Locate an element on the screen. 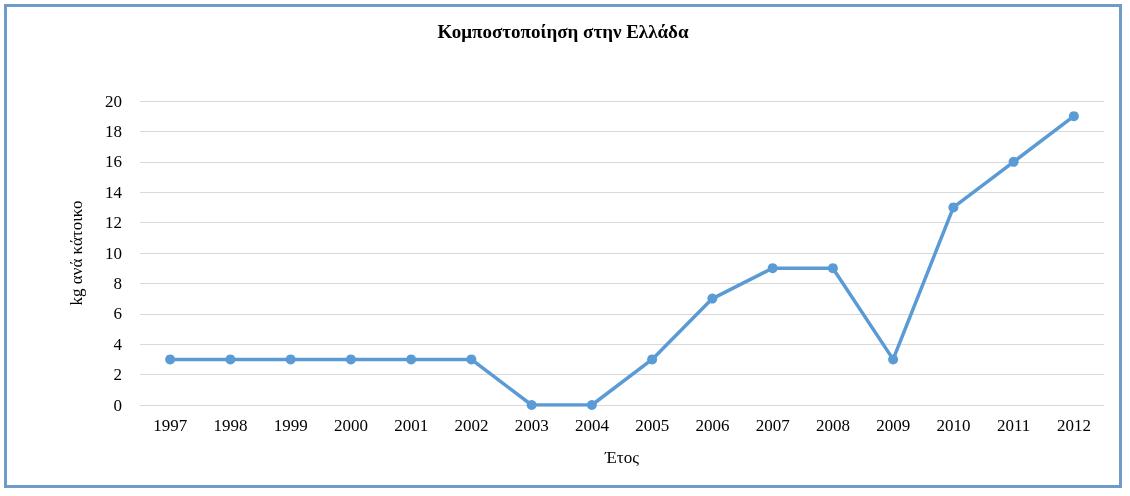  x-tick-label: 2006 is located at coordinates (712, 425).